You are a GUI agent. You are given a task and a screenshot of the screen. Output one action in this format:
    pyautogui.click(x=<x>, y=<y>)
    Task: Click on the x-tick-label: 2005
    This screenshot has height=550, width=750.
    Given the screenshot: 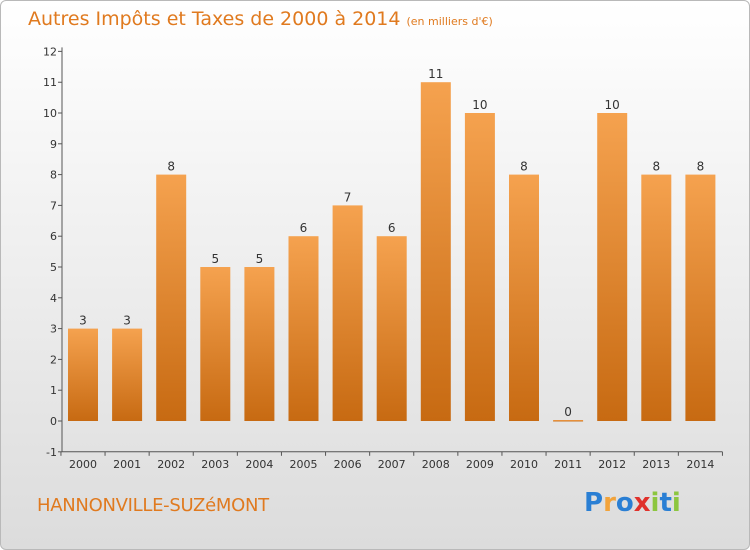 What is the action you would take?
    pyautogui.click(x=304, y=464)
    